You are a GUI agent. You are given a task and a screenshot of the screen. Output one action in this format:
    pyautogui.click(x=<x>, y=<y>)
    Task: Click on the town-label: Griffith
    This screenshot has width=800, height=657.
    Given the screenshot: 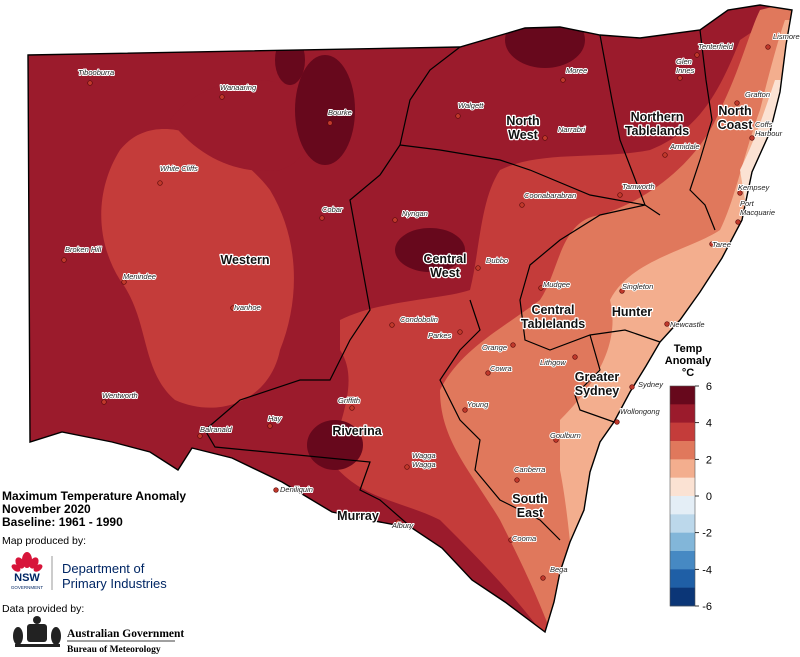 What is the action you would take?
    pyautogui.click(x=349, y=400)
    